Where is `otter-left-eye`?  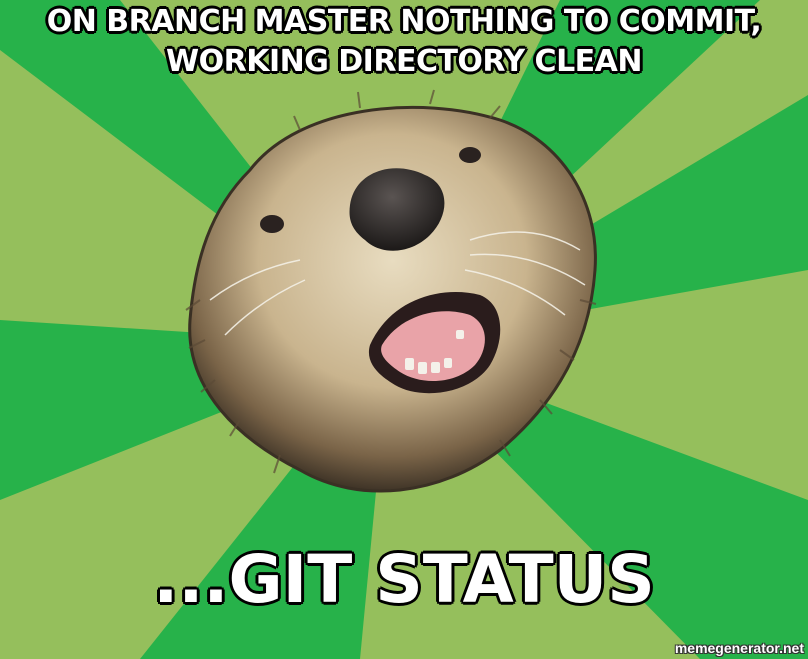
otter-left-eye is located at coordinates (272, 224).